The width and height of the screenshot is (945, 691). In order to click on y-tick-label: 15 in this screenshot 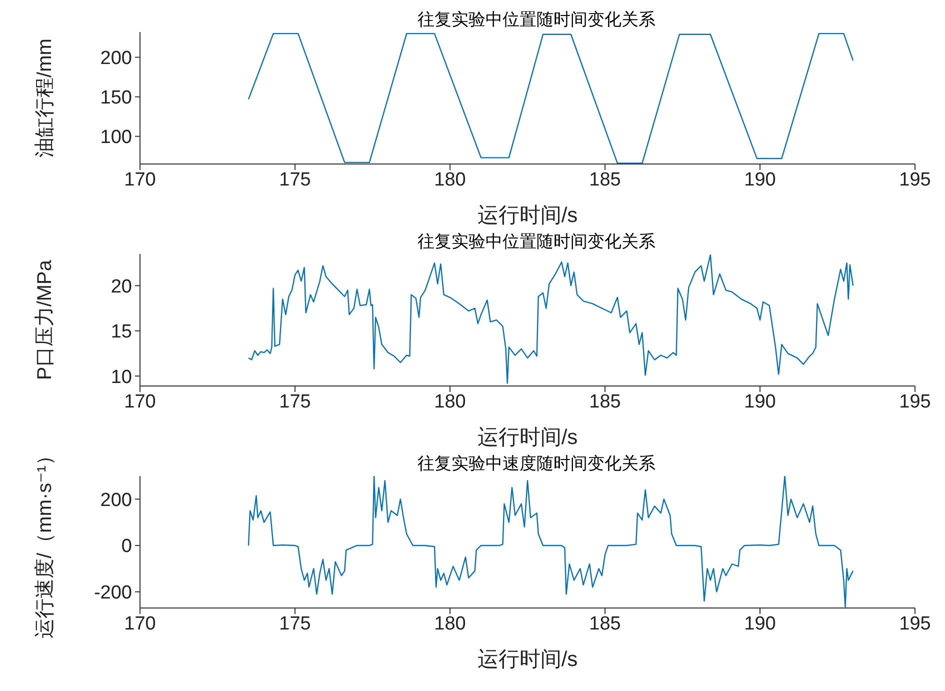, I will do `click(121, 332)`.